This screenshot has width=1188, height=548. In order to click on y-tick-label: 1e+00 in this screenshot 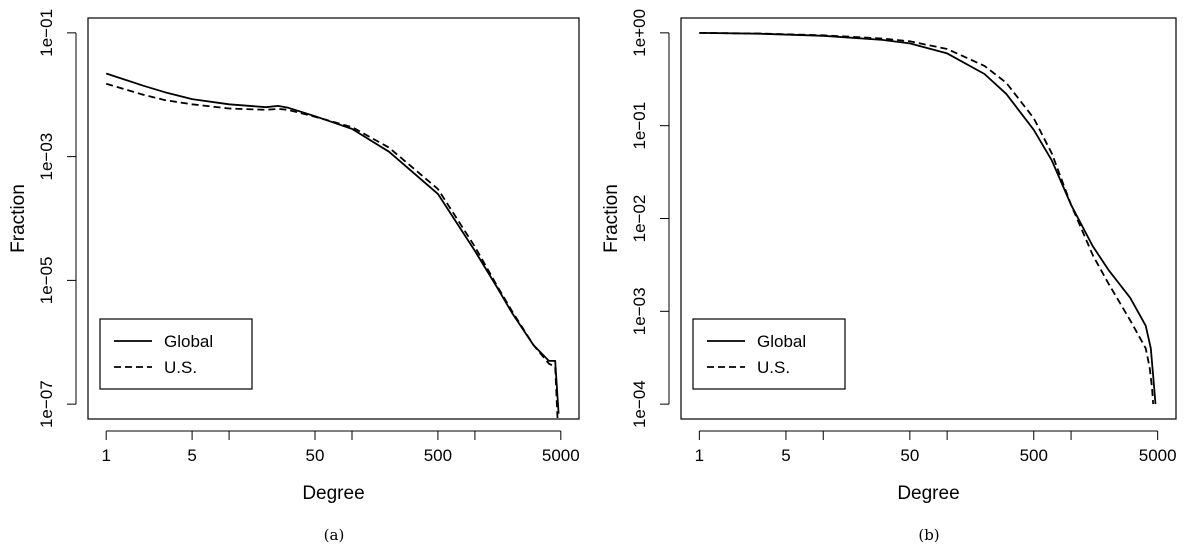, I will do `click(639, 33)`.